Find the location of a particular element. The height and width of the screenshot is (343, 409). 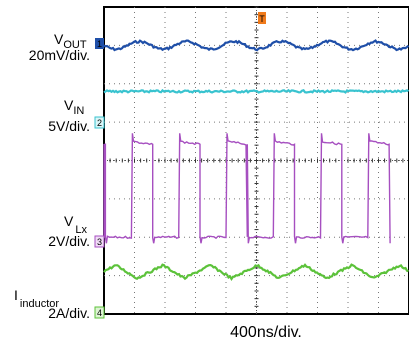

vout-label: VOUT 20mV/div. is located at coordinates (59, 47).